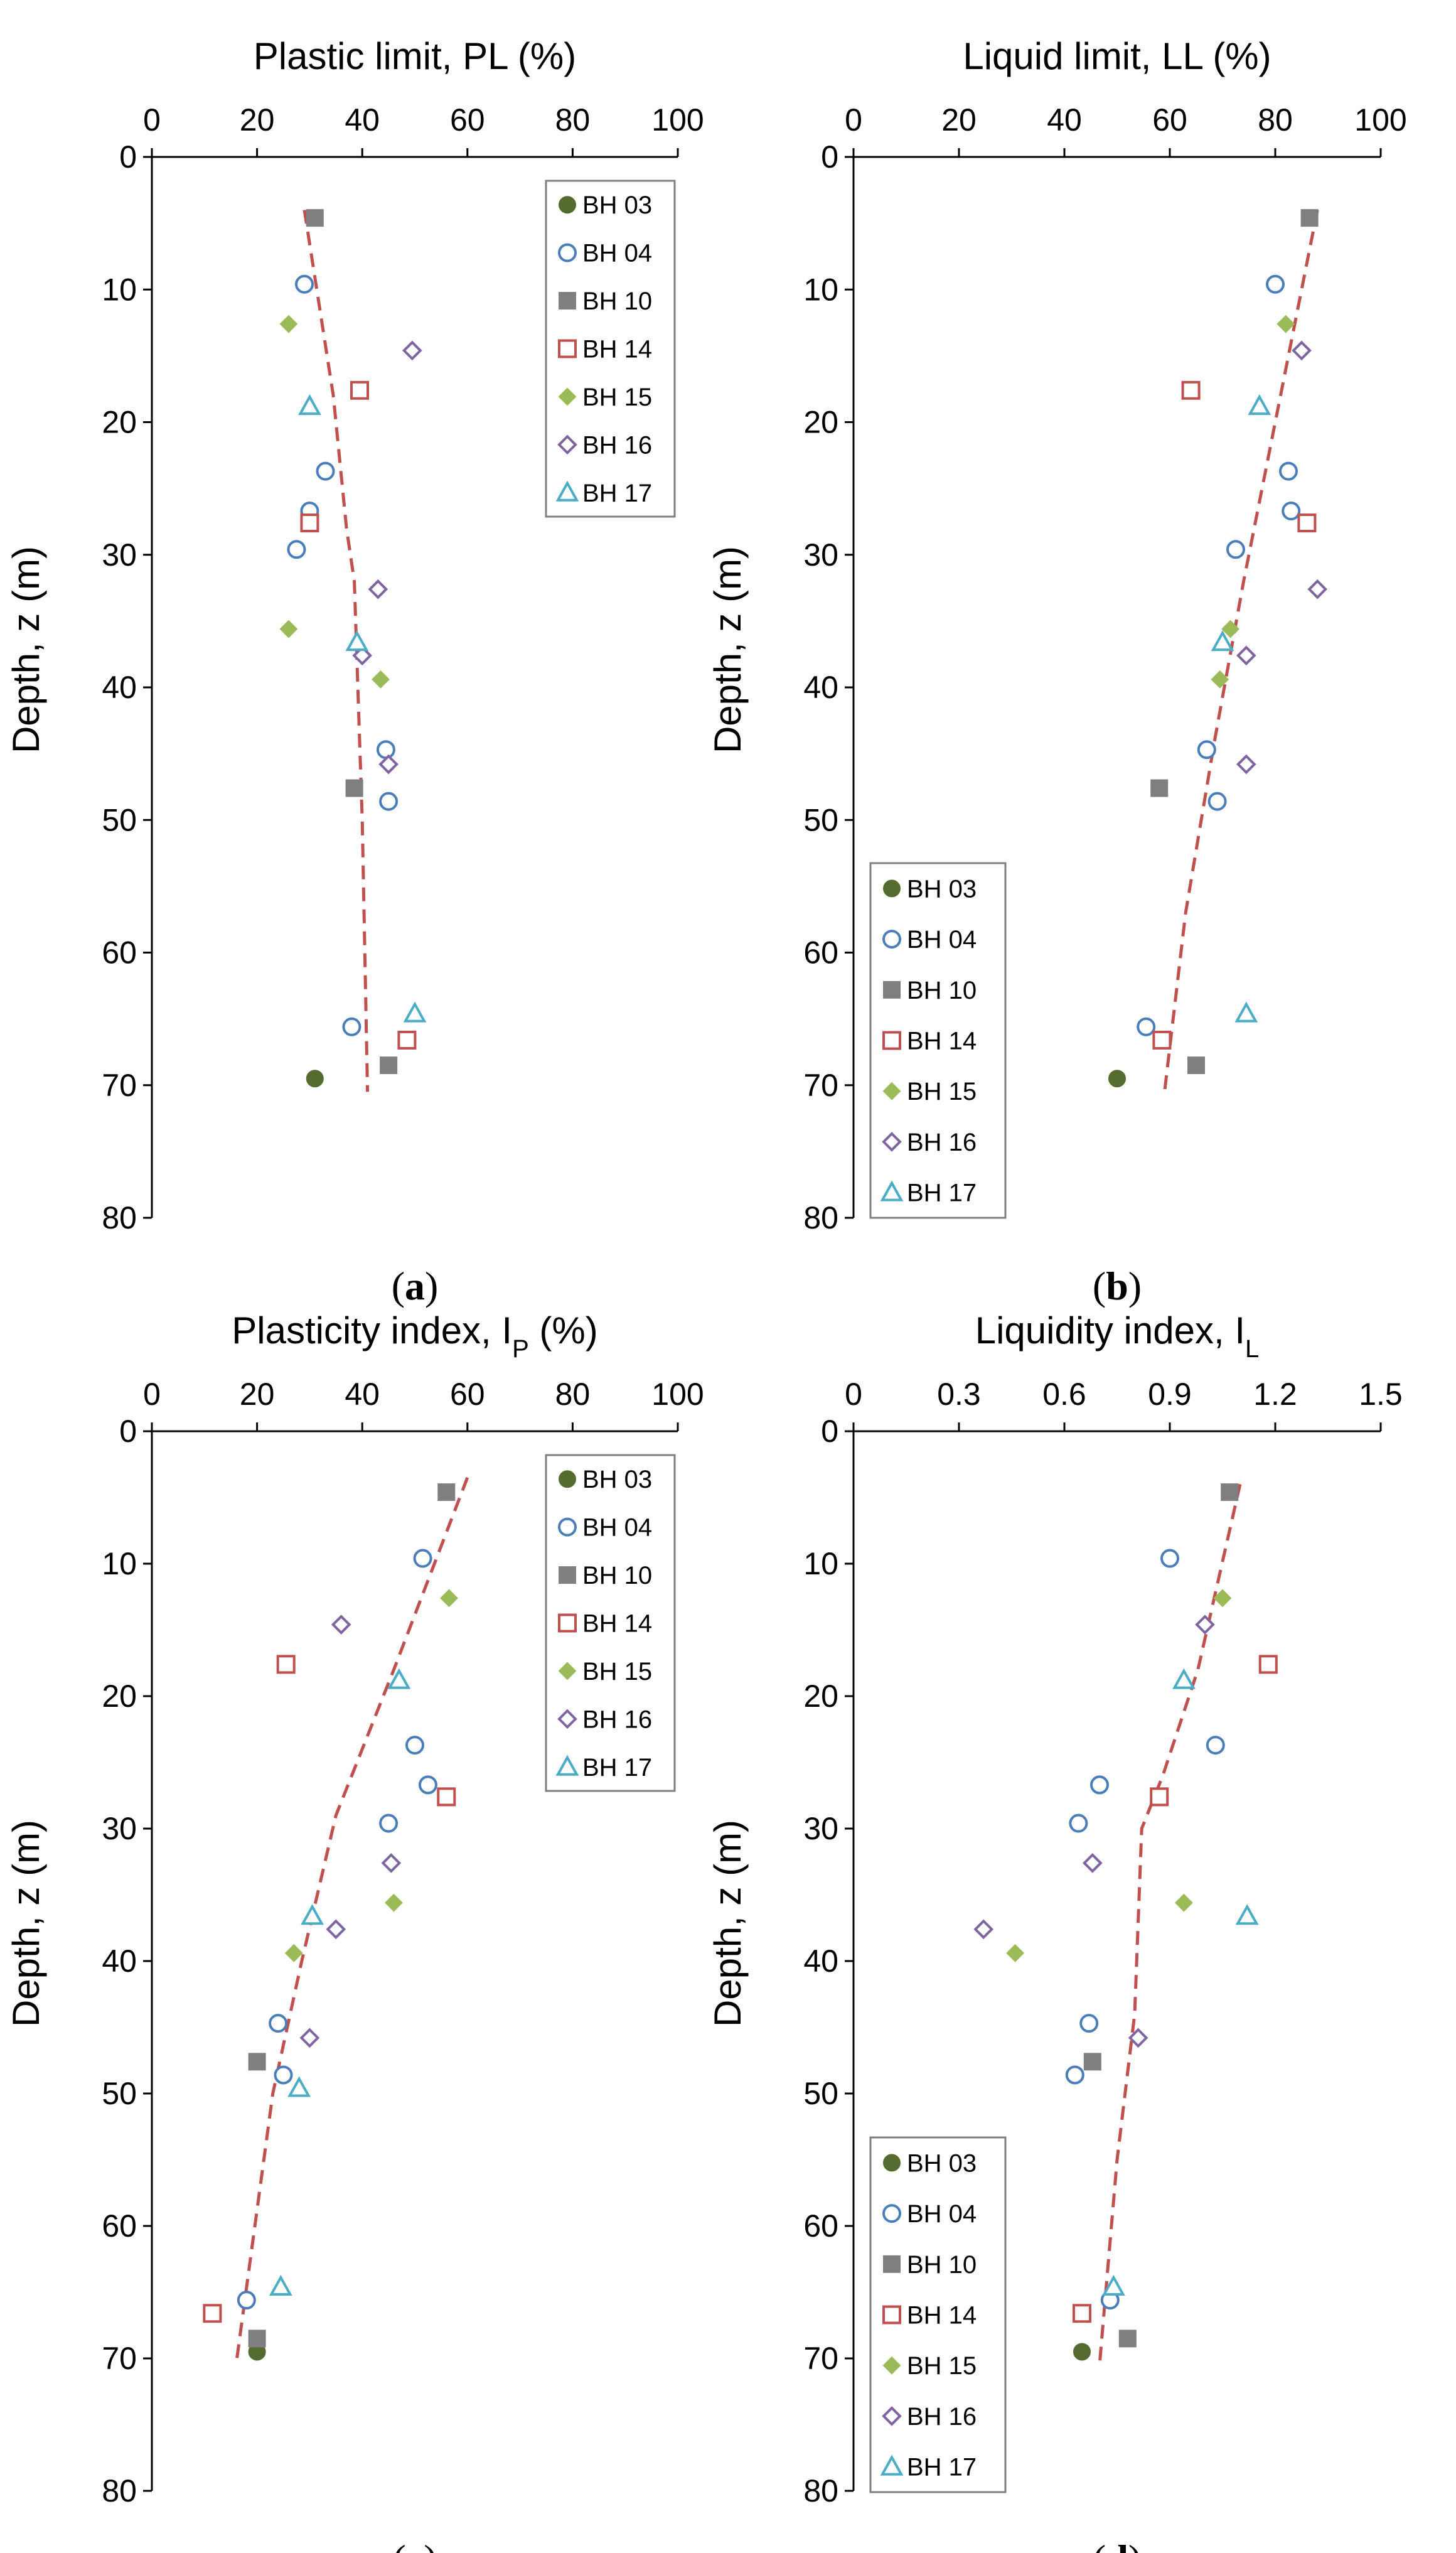  Describe the element at coordinates (959, 1394) in the screenshot. I see `x-tick-label: 0.3` at that location.